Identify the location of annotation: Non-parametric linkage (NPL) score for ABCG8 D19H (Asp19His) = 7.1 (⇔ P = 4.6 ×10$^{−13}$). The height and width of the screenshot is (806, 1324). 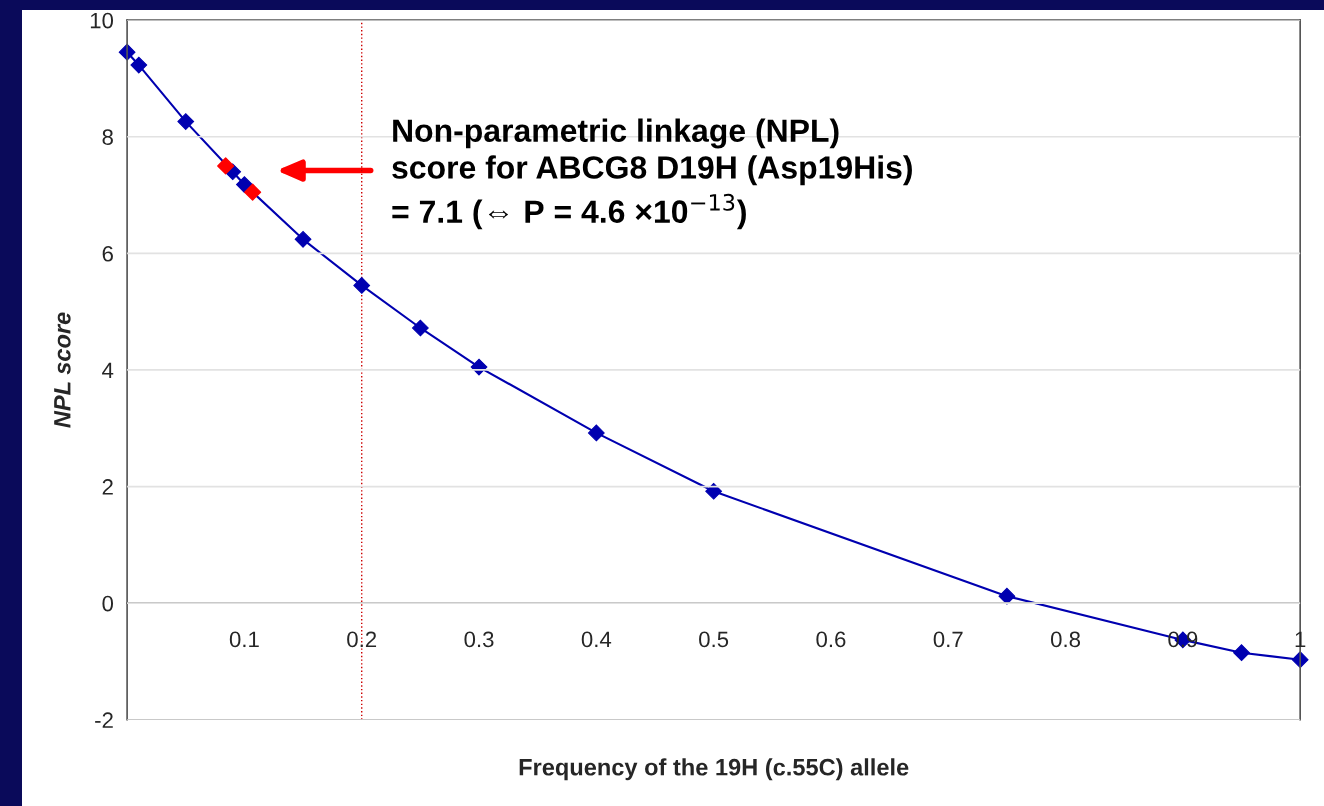
(652, 174).